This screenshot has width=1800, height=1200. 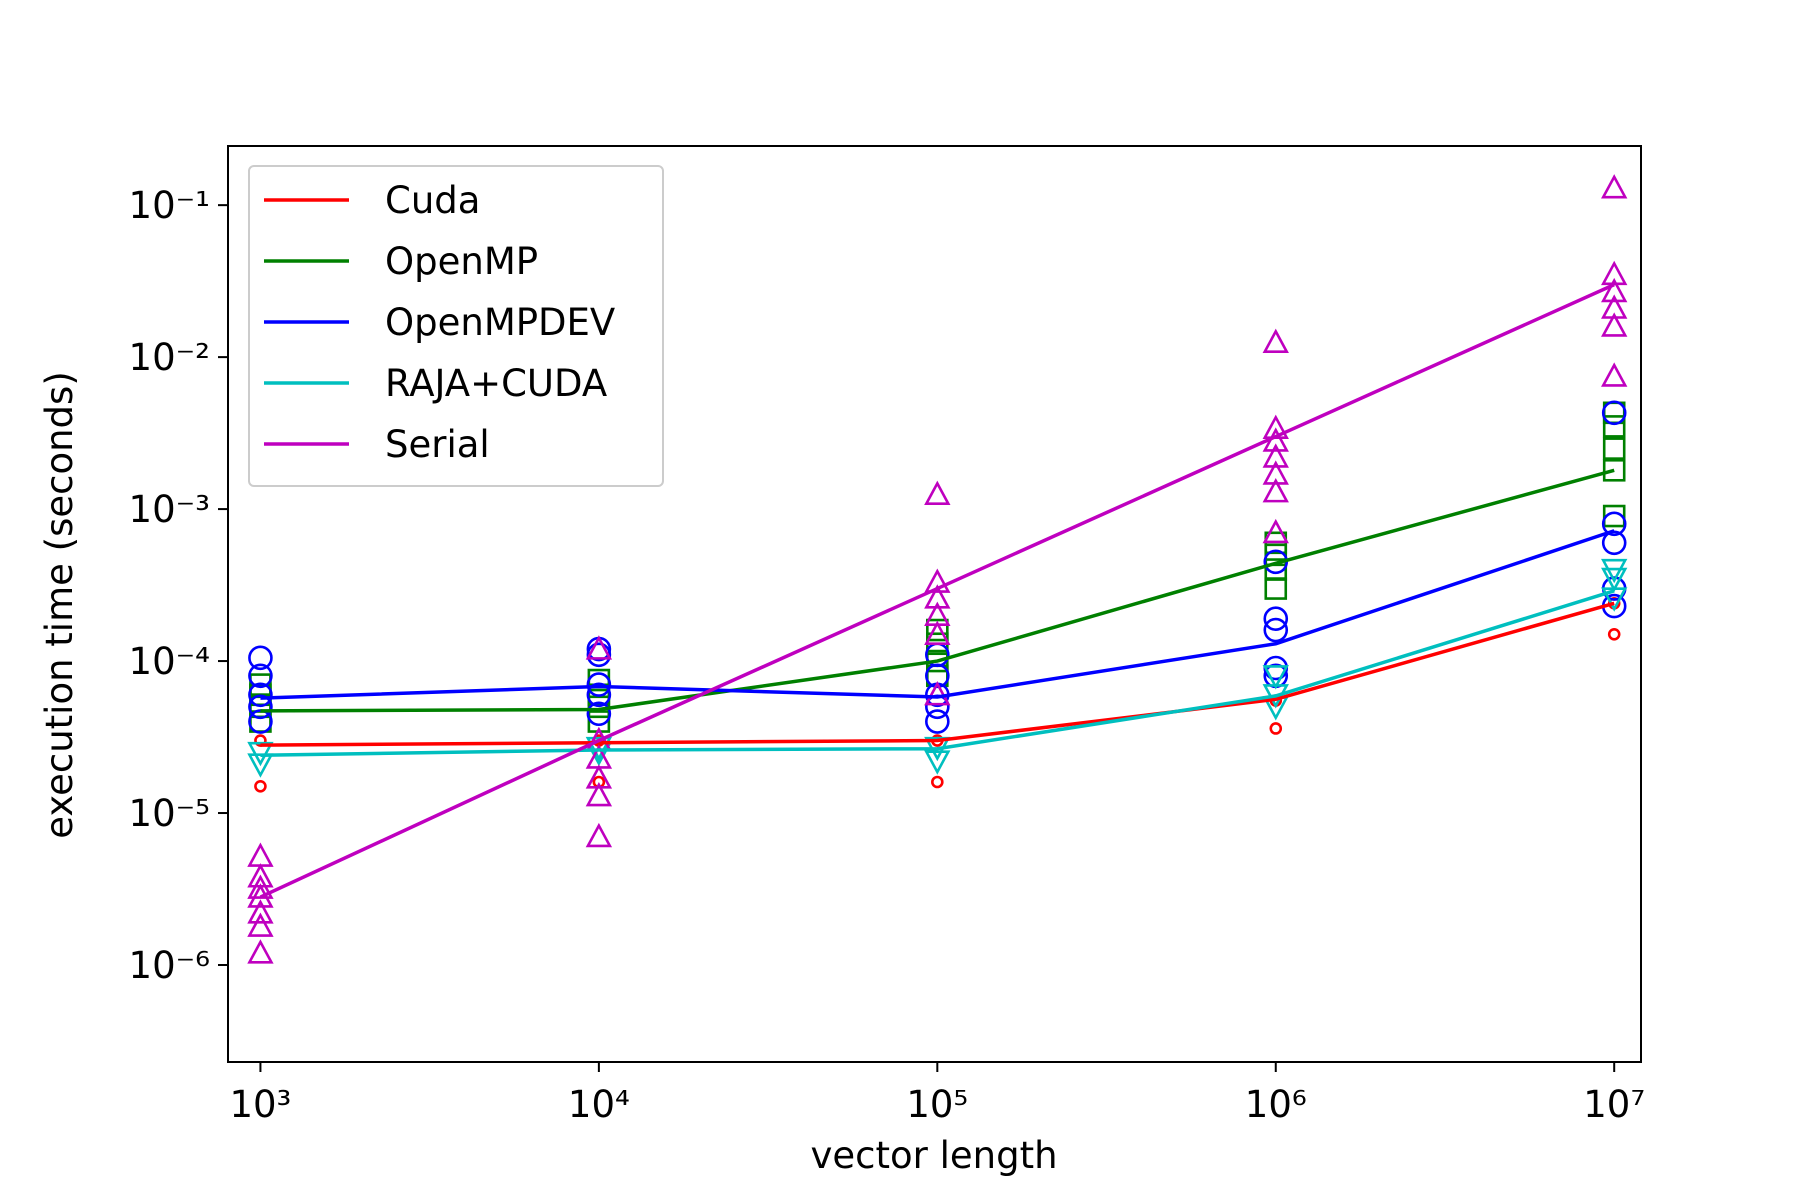 What do you see at coordinates (169, 509) in the screenshot?
I see `y-tick-label: 10⁻³` at bounding box center [169, 509].